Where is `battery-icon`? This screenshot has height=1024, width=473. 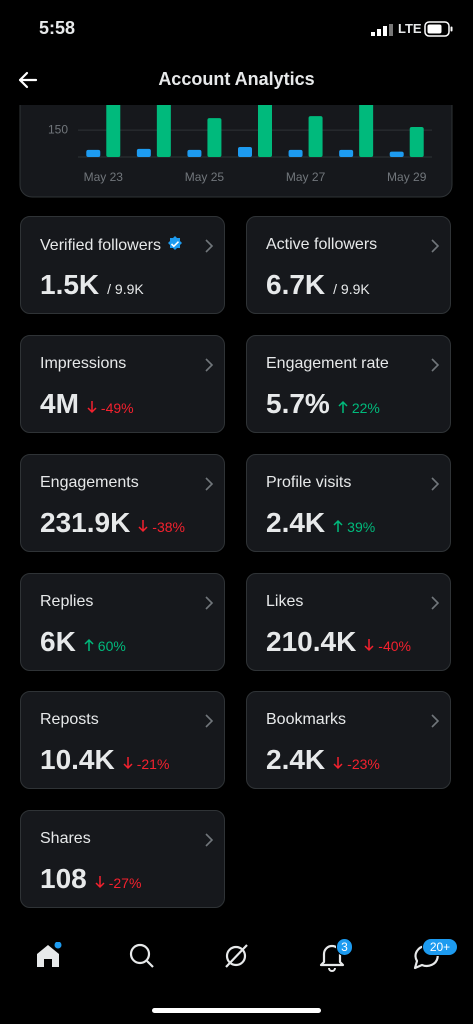 battery-icon is located at coordinates (438, 29).